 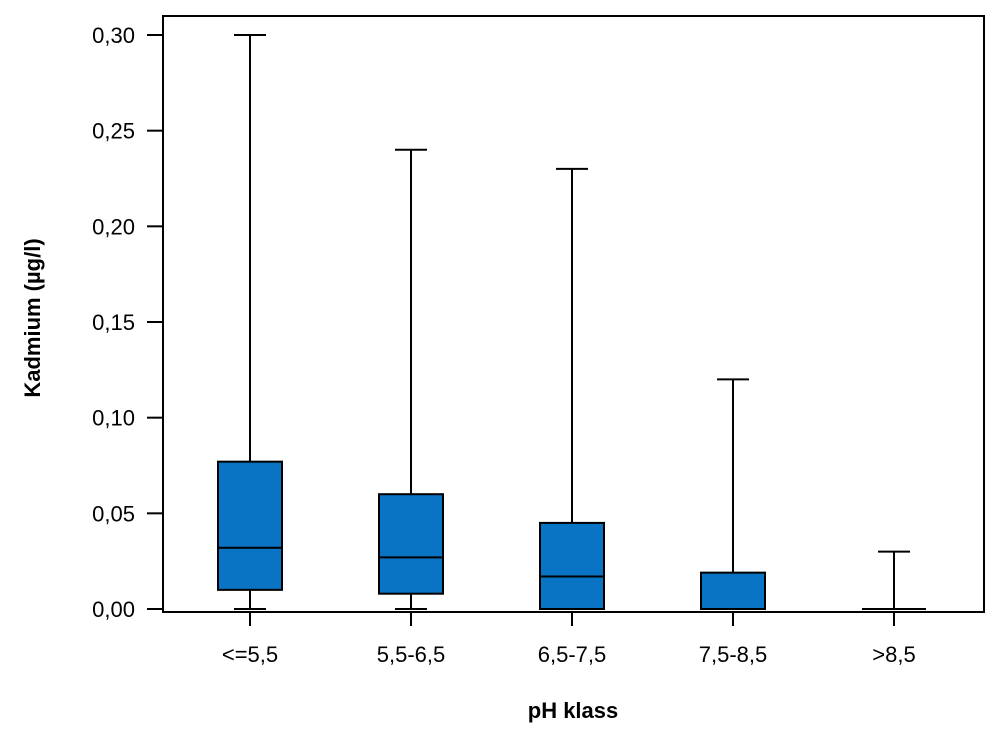 What do you see at coordinates (572, 654) in the screenshot?
I see `x-tick-label: 6,5-7,5` at bounding box center [572, 654].